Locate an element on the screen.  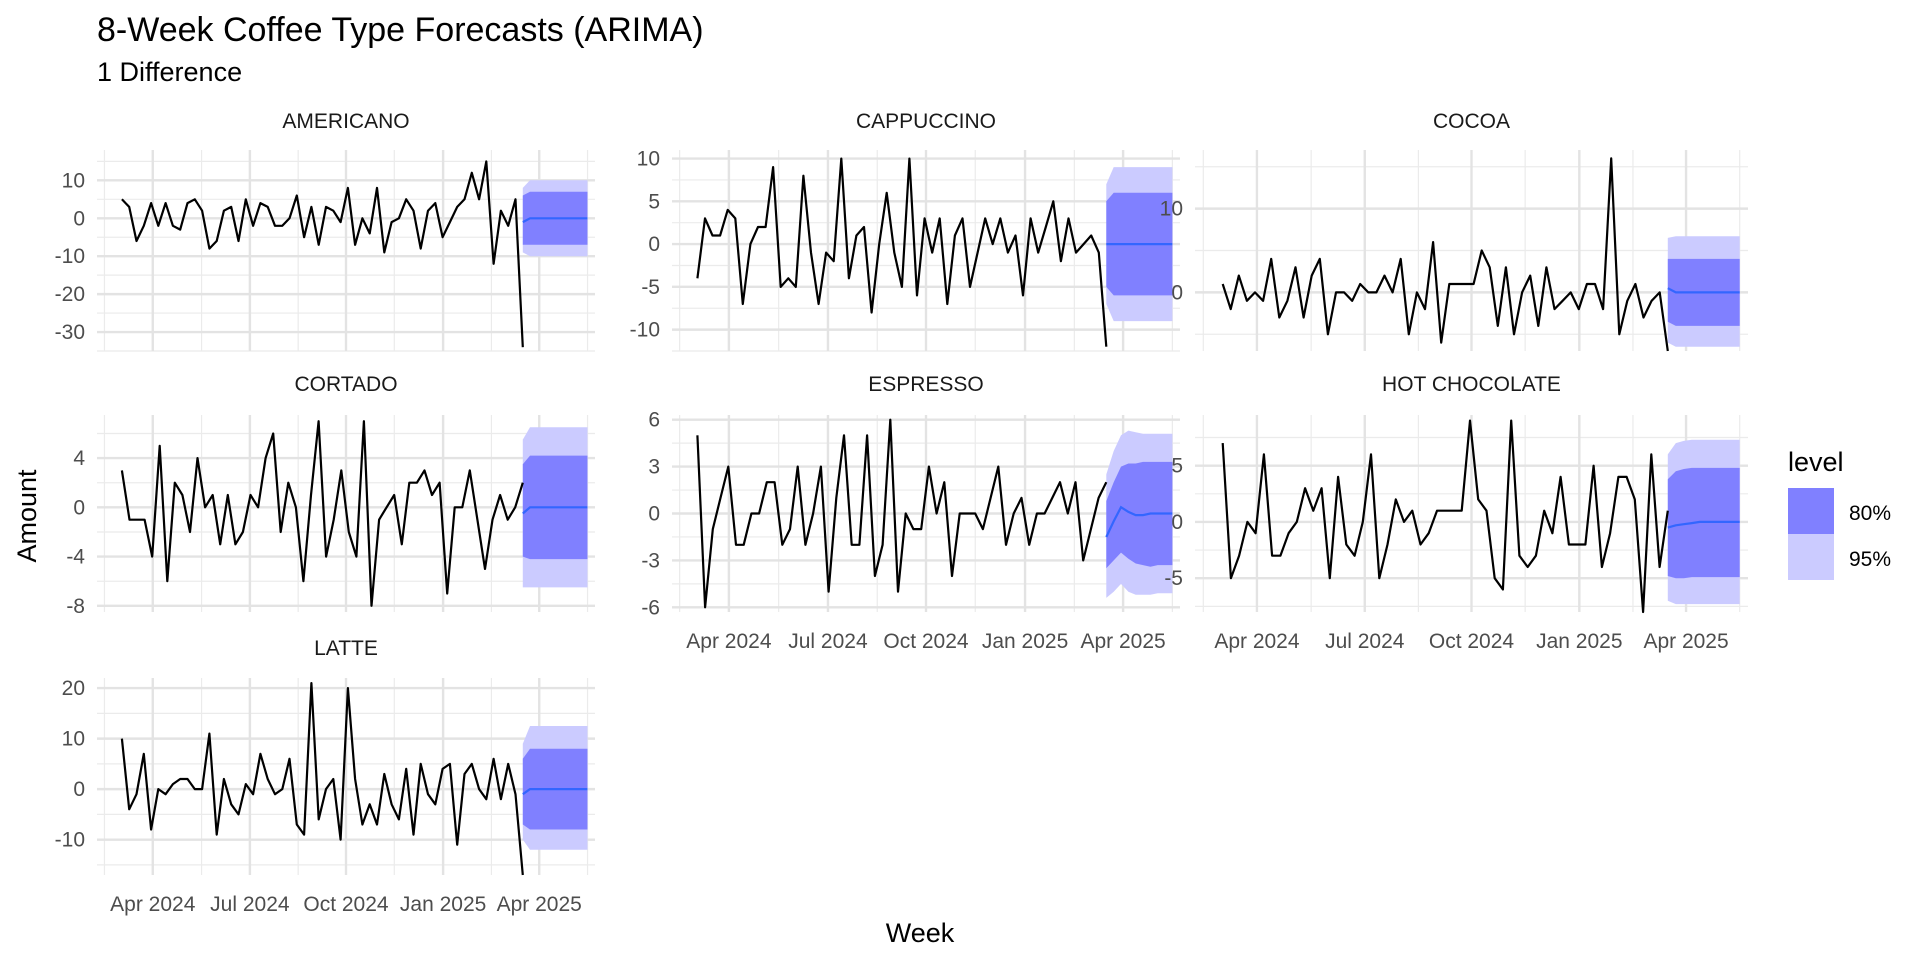
panel-strip-label: ESPRESSO is located at coordinates (926, 384).